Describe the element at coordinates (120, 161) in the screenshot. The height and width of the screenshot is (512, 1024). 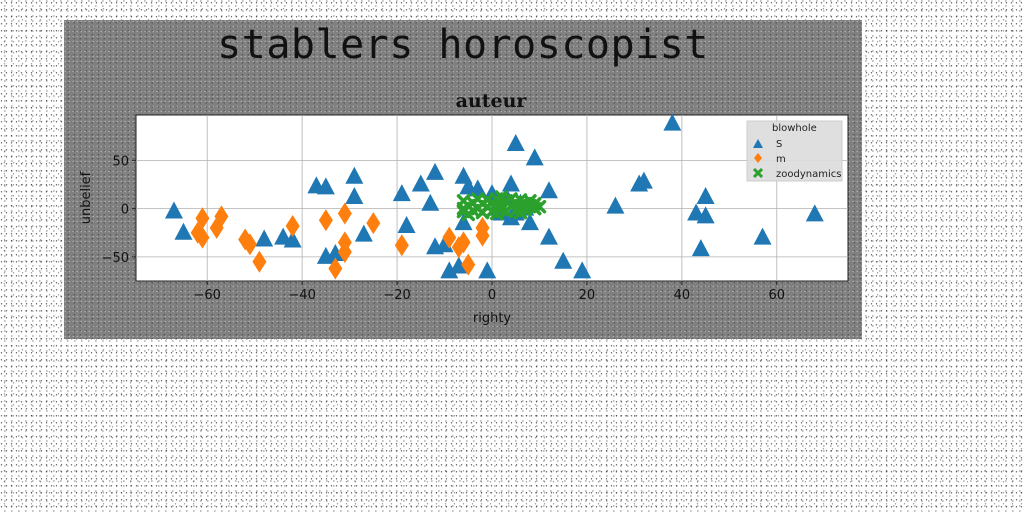
I see `y-tick-label: 50` at that location.